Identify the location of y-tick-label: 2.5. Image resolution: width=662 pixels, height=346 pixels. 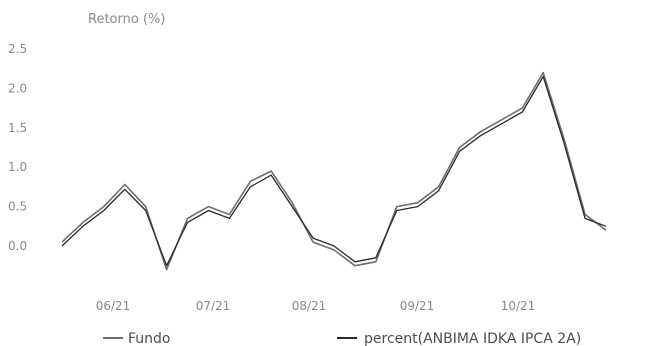
(17, 49).